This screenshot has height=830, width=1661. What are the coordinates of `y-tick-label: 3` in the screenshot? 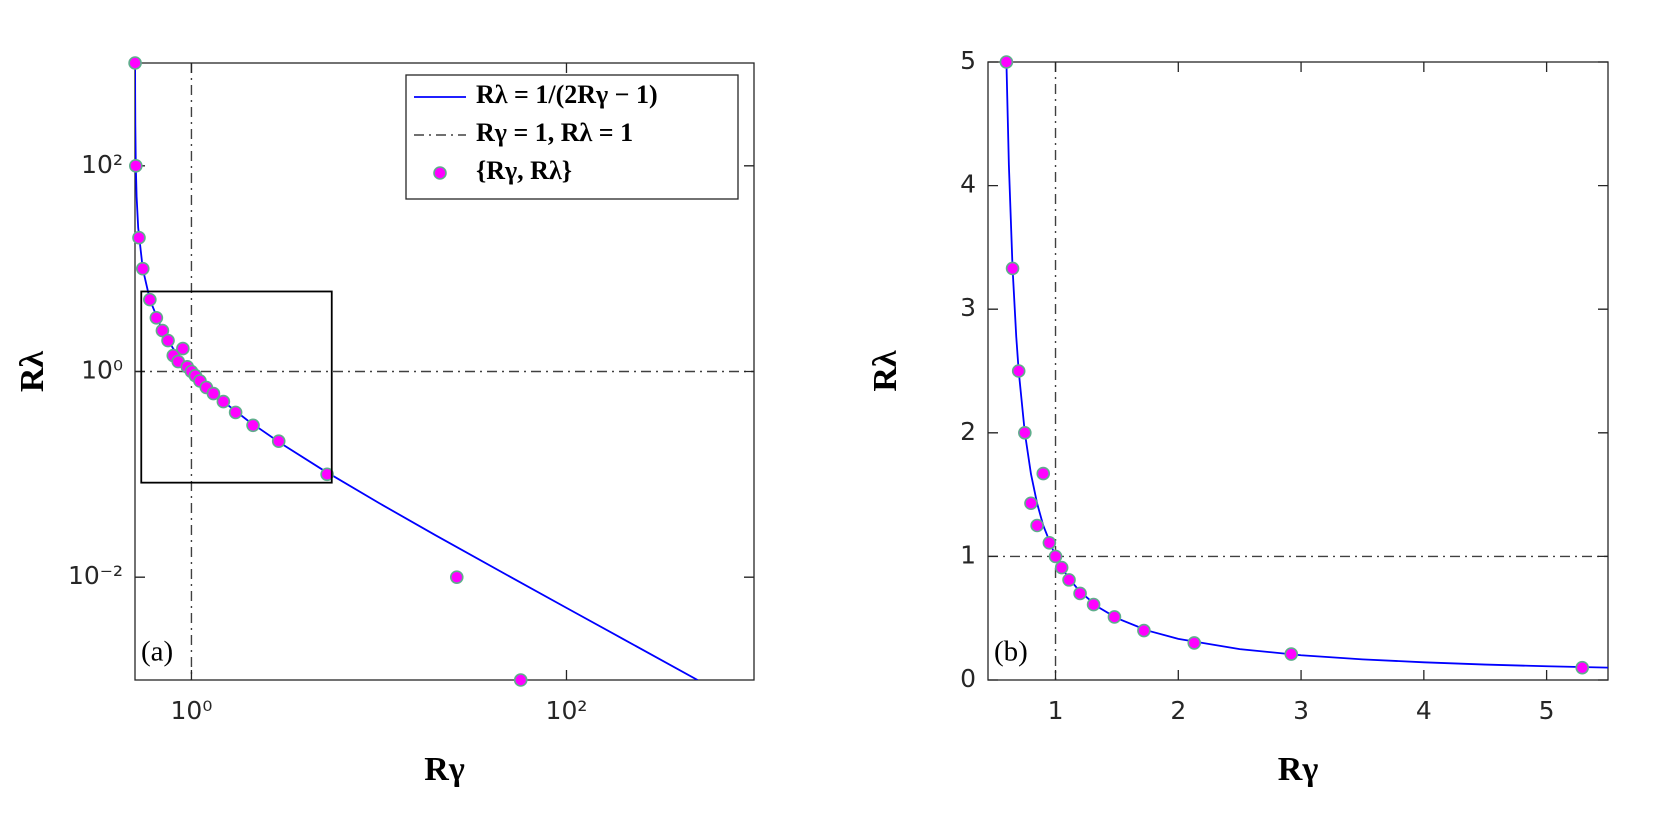 It's located at (968, 307).